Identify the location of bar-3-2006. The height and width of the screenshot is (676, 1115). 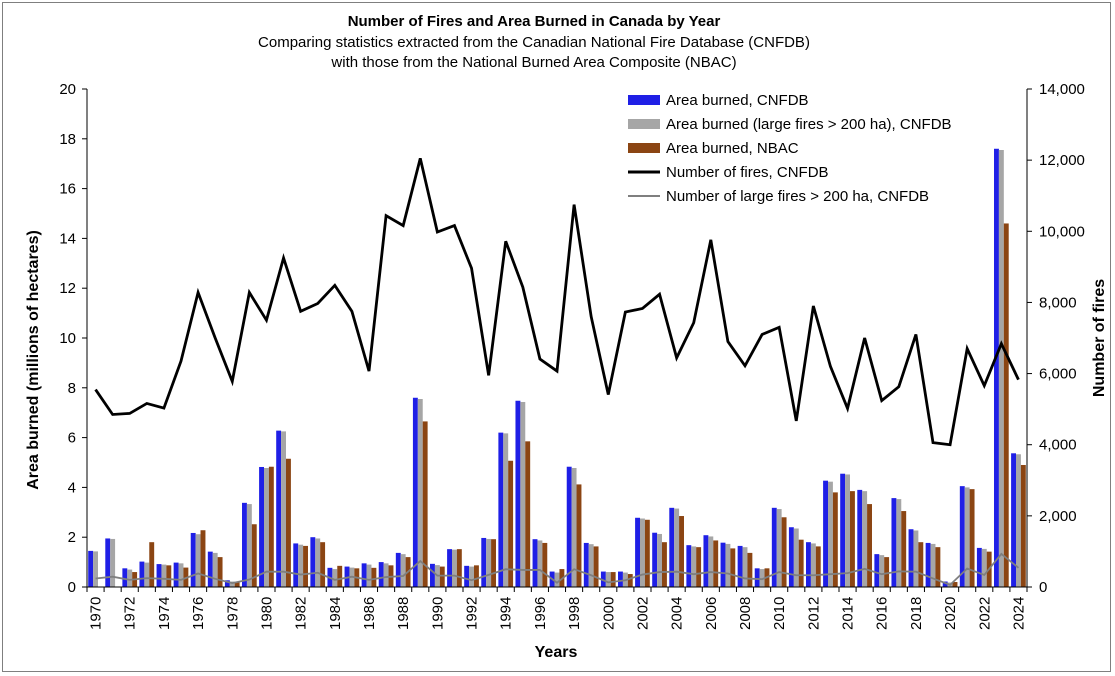
(716, 563).